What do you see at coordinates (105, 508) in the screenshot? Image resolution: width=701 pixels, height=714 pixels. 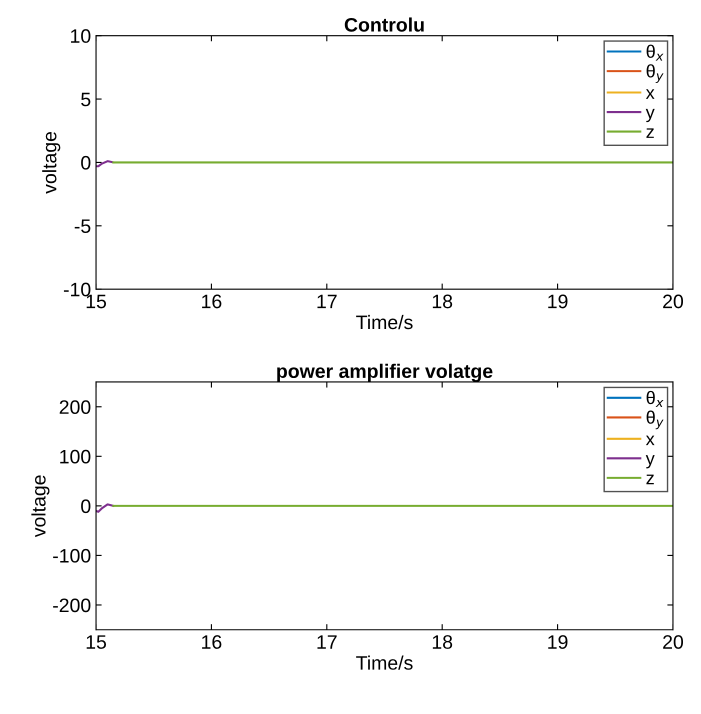 I see `line-series` at bounding box center [105, 508].